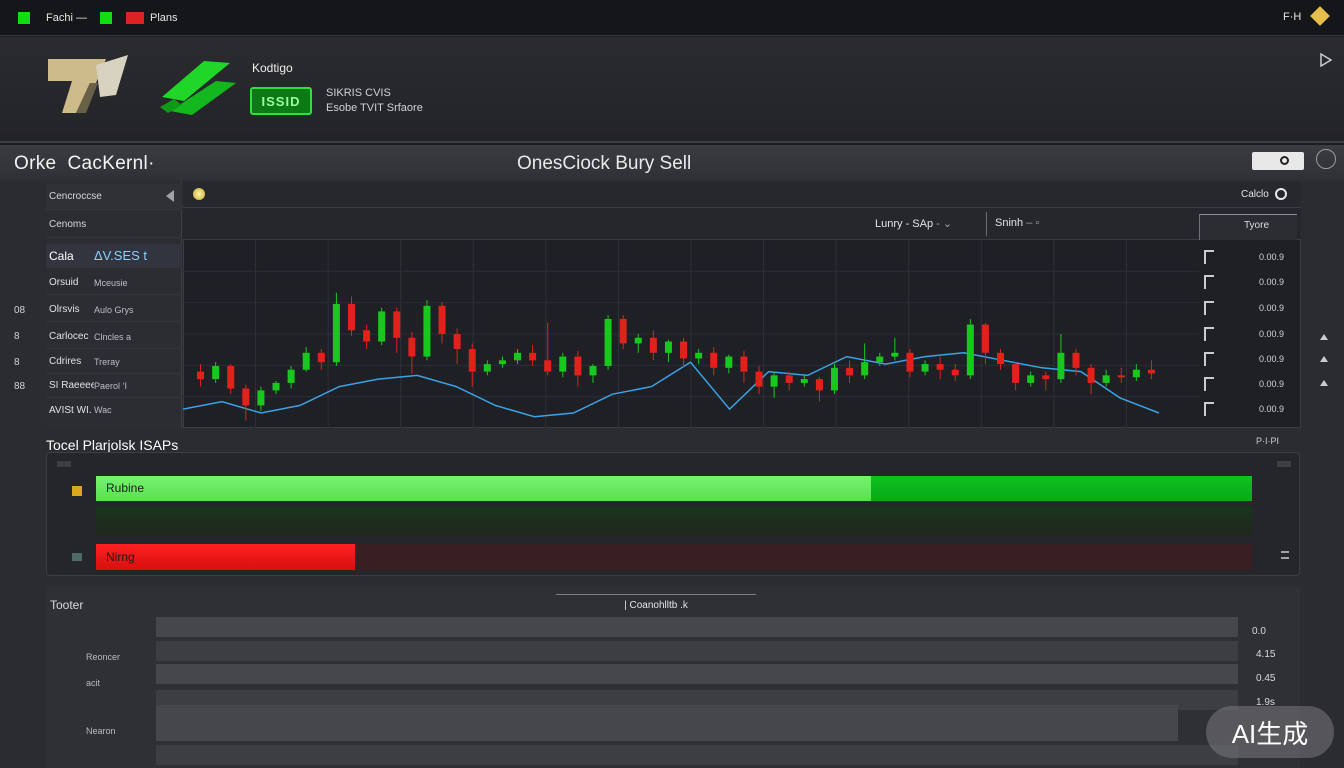 This screenshot has width=1344, height=768. What do you see at coordinates (656, 605) in the screenshot?
I see `lower-tab: | Coanohlltb .k` at bounding box center [656, 605].